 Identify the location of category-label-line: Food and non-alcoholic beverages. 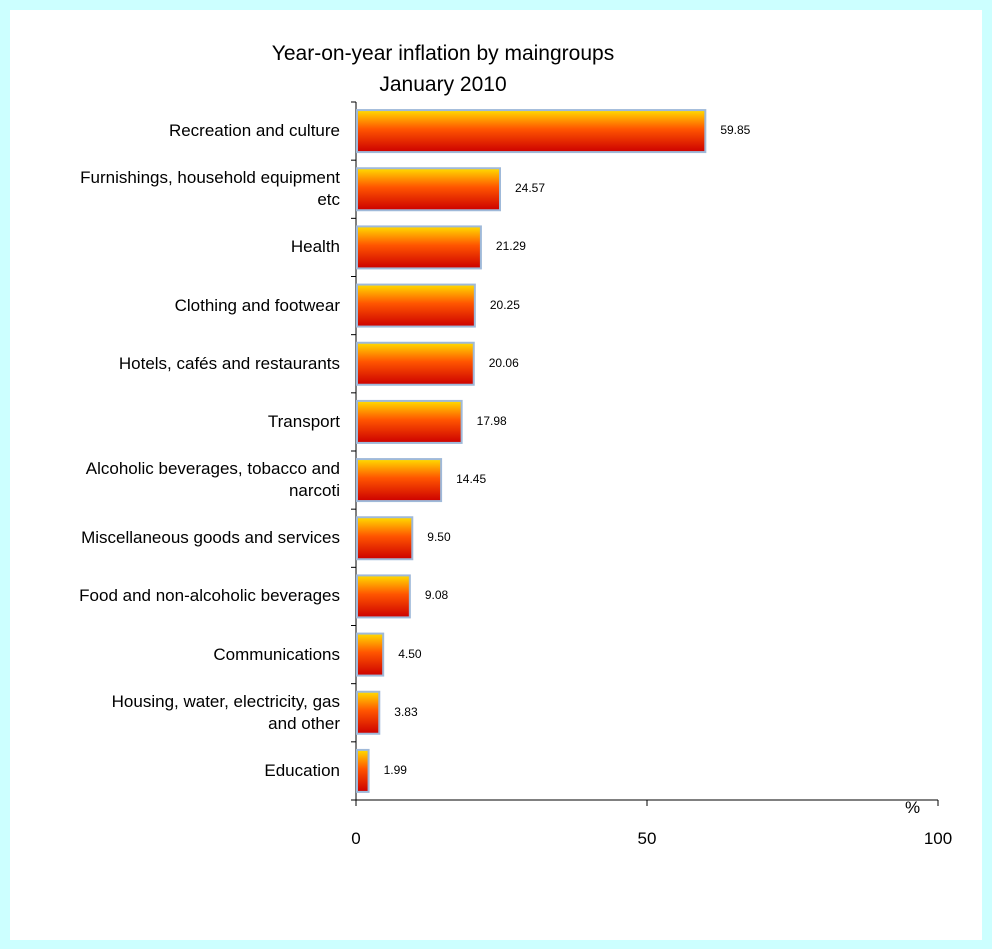
(209, 596).